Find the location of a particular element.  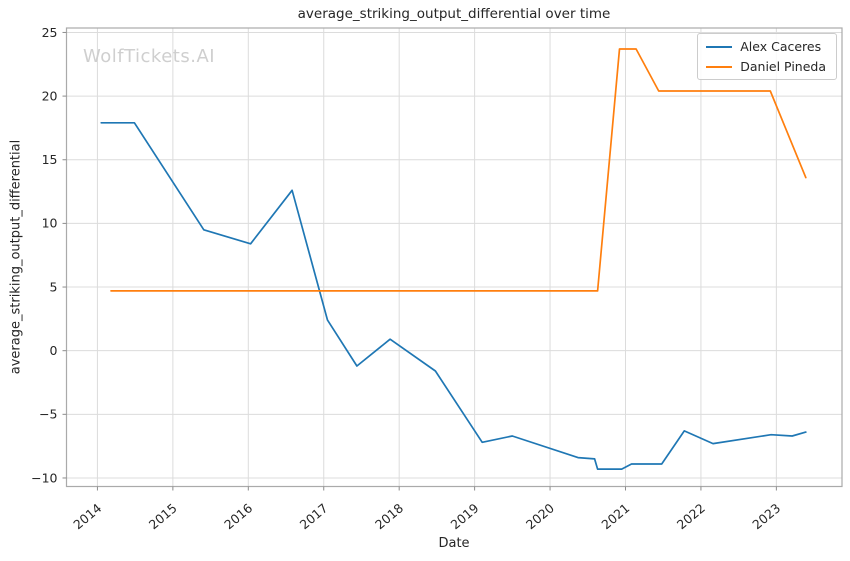

y-tick-label: 25 is located at coordinates (50, 32).